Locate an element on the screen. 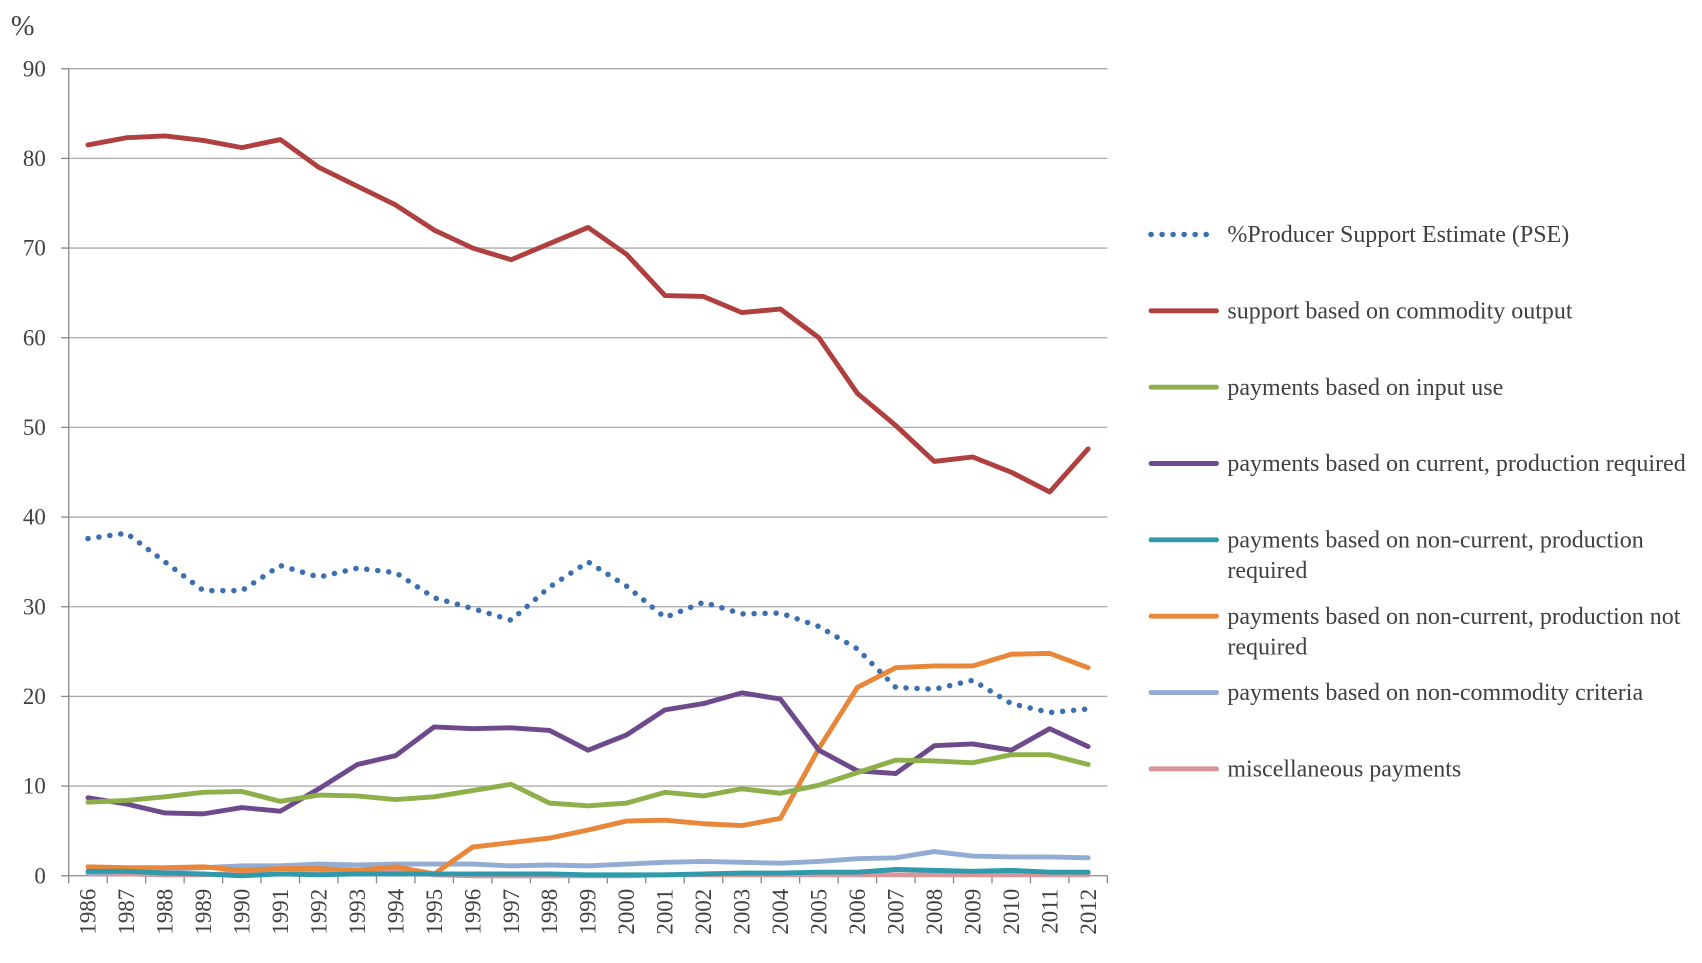 The width and height of the screenshot is (1702, 963). x-tick-label: 2000 is located at coordinates (626, 912).